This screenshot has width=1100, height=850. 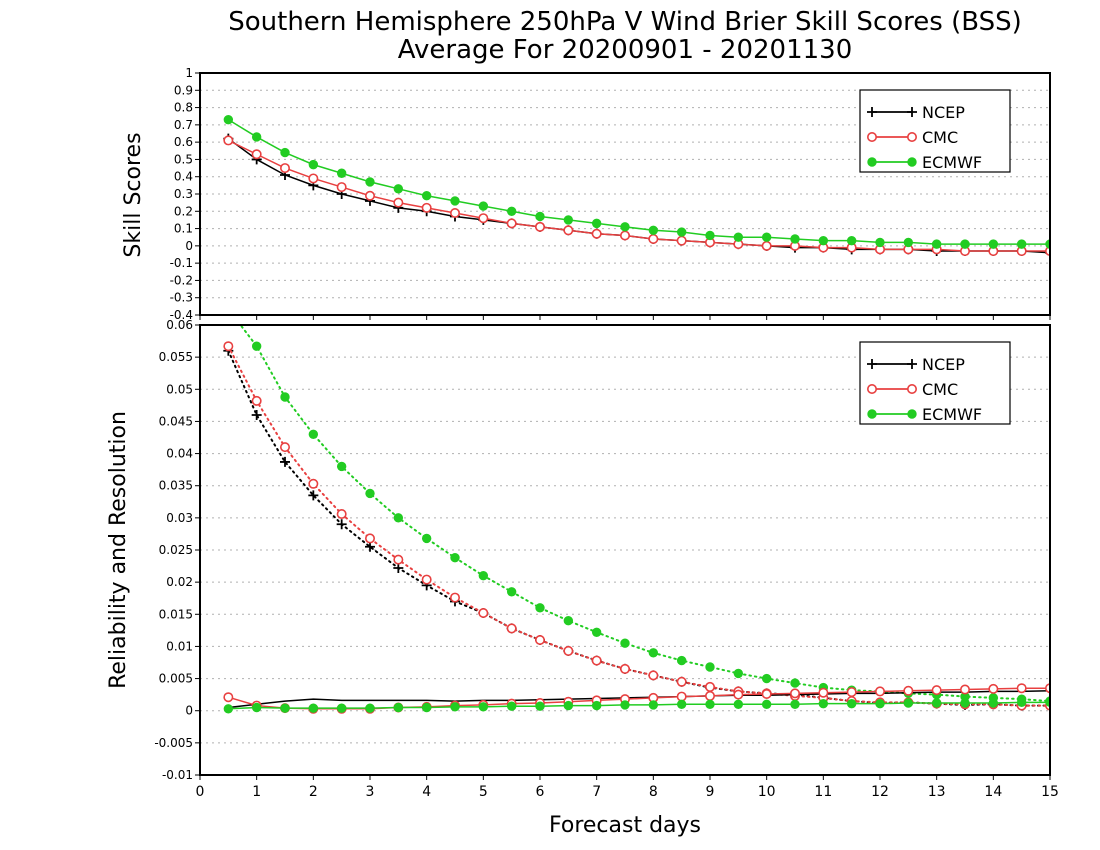 I want to click on bottom-line-cmc-reliability, so click(x=639, y=698).